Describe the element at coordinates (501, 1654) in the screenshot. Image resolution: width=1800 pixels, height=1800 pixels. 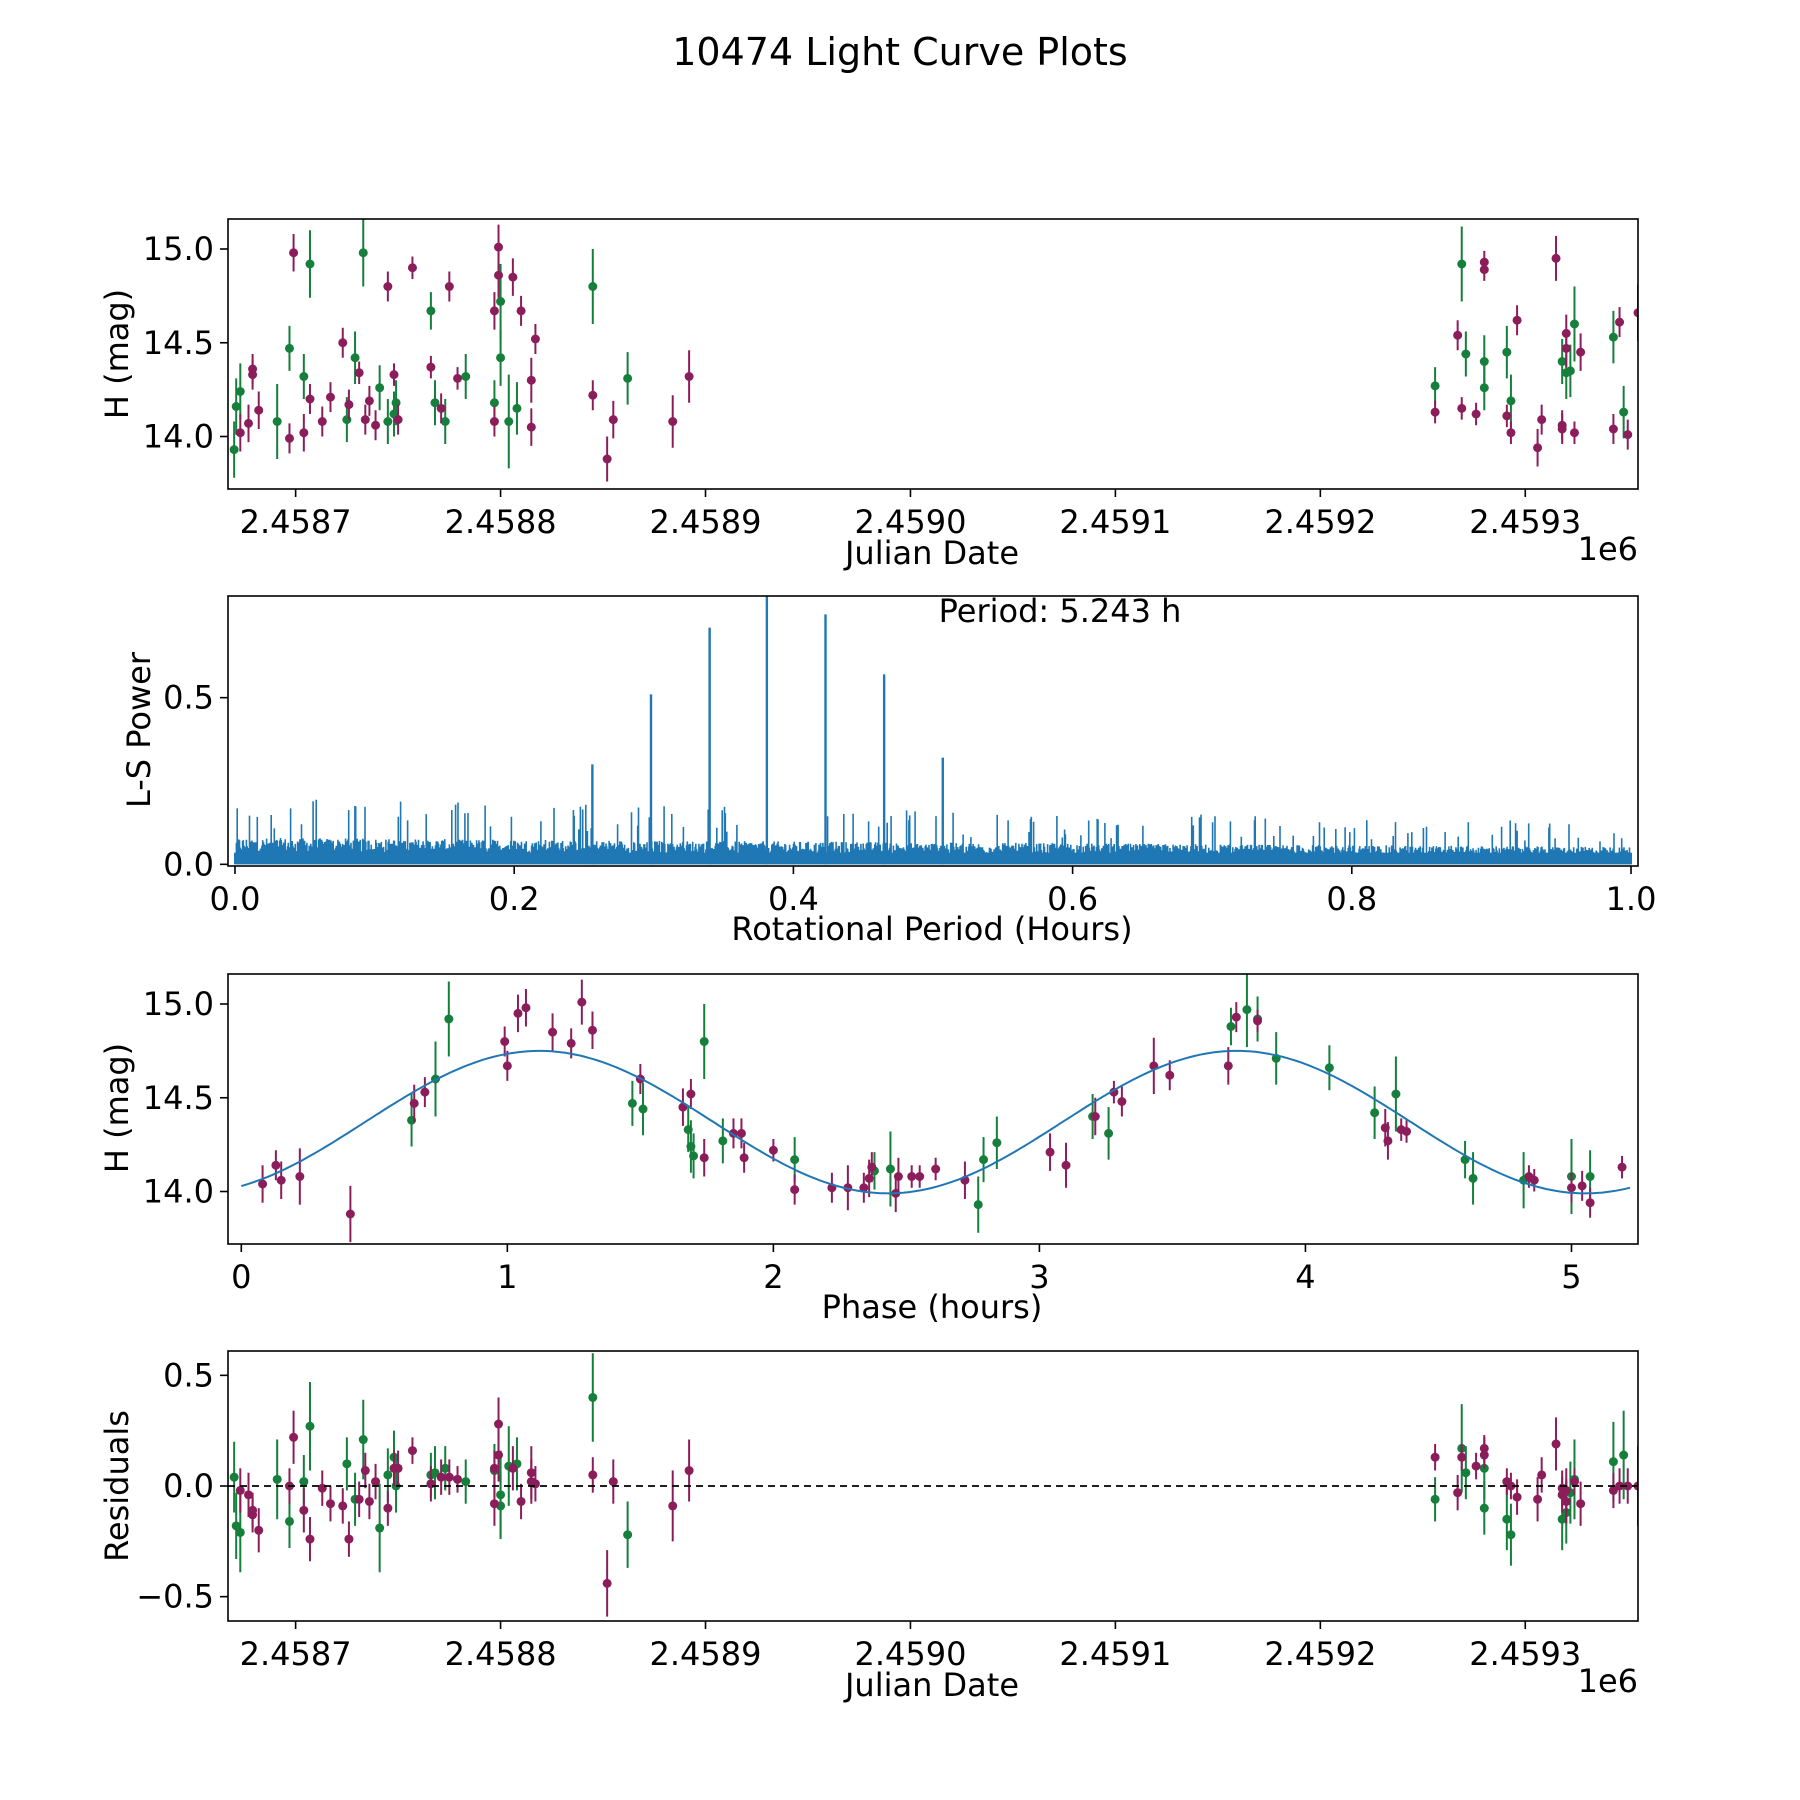
I see `residuals-xtick-label-1: 2.4588` at that location.